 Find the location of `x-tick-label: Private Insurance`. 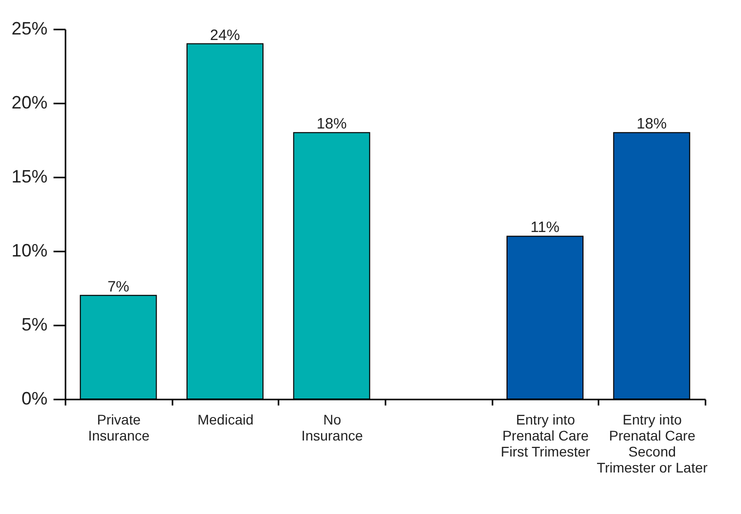

x-tick-label: Private Insurance is located at coordinates (119, 428).